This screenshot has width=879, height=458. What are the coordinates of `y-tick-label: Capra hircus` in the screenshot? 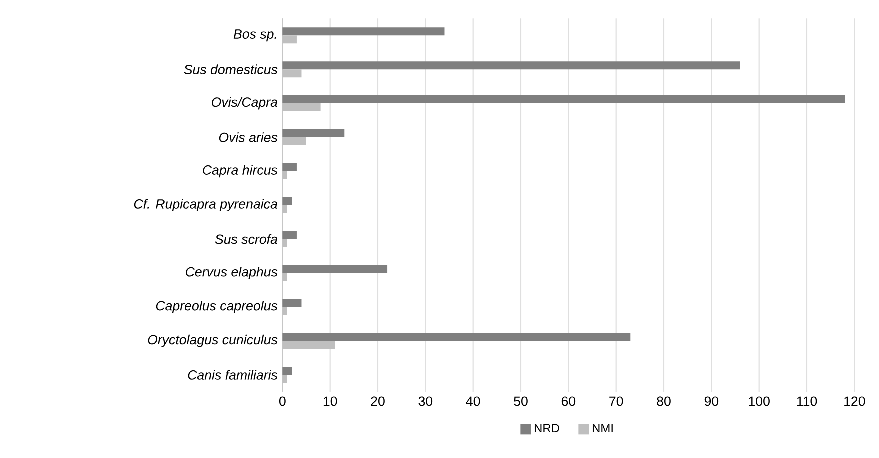 It's located at (240, 171).